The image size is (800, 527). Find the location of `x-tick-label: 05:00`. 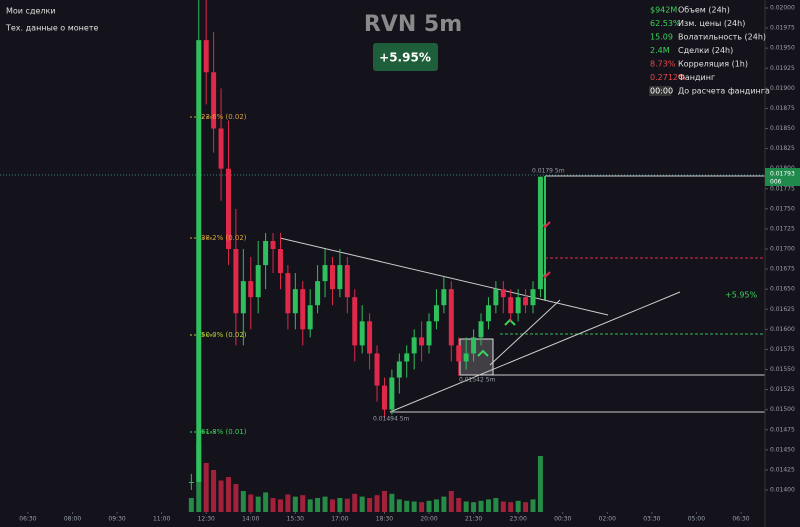

x-tick-label: 05:00 is located at coordinates (696, 519).